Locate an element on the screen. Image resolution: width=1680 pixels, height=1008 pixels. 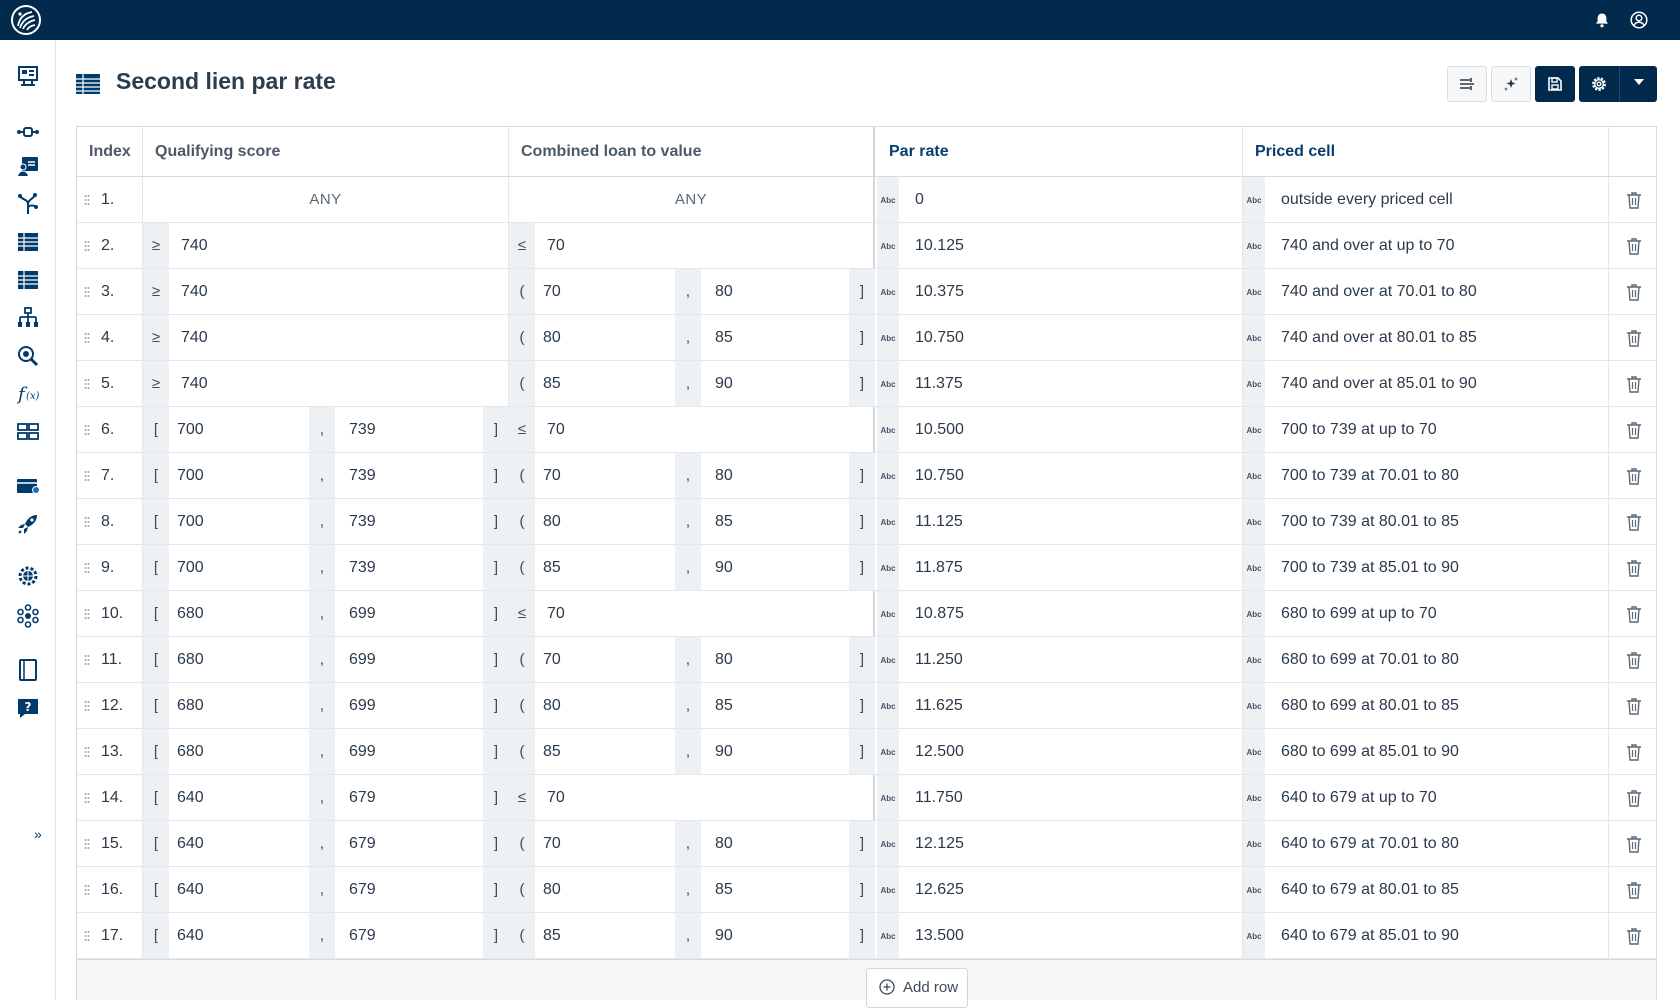
par-rate-header: Par rate is located at coordinates (1060, 151).